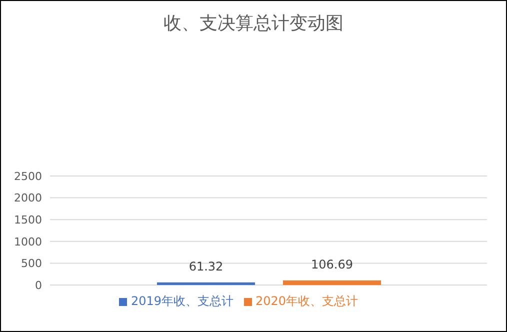 The image size is (507, 332). I want to click on y-tick-label: 2500, so click(28, 176).